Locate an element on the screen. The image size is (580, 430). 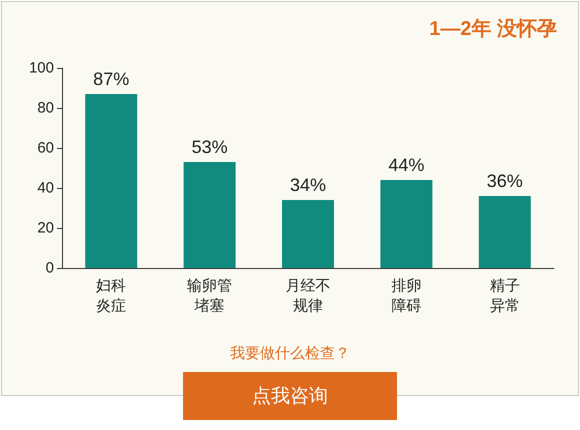
consult-button: 点我咨询 is located at coordinates (290, 396).